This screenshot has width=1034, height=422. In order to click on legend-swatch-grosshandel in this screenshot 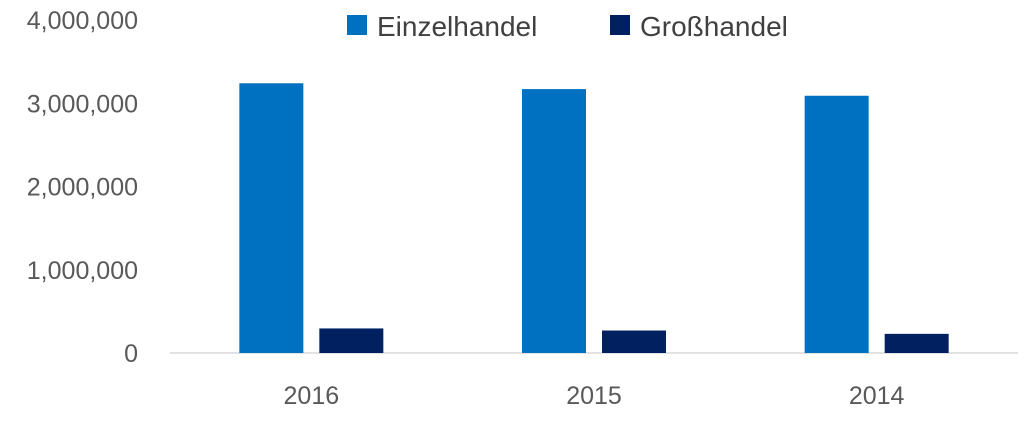, I will do `click(620, 25)`.